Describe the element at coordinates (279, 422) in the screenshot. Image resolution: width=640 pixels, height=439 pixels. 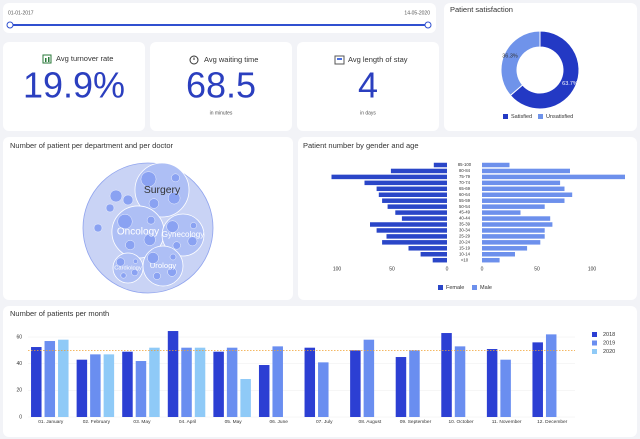
I see `x-tick-label: 06. June` at that location.